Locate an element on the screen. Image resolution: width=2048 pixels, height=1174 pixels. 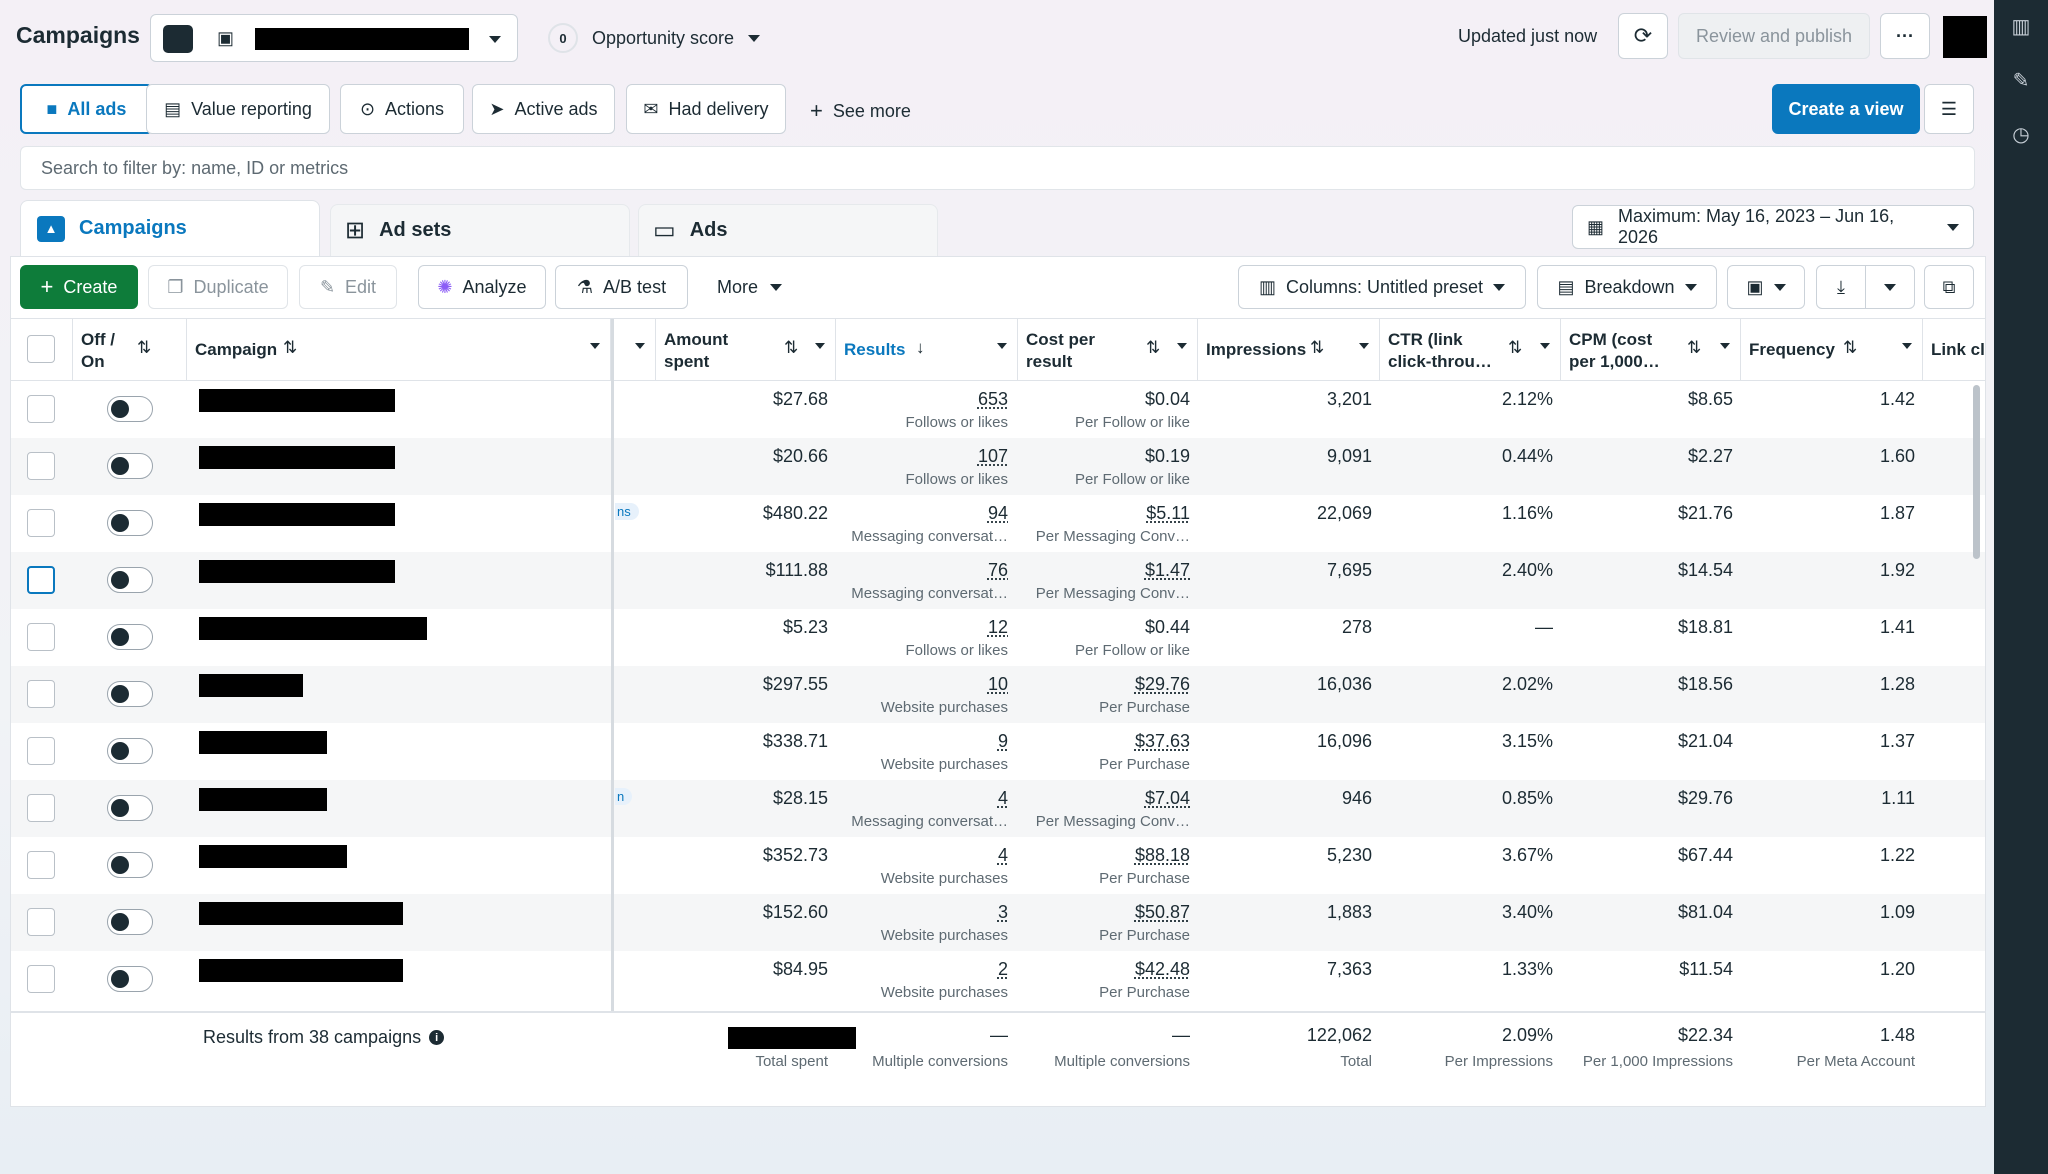
opportunity-score: 0 Opportunity score is located at coordinates (654, 38).